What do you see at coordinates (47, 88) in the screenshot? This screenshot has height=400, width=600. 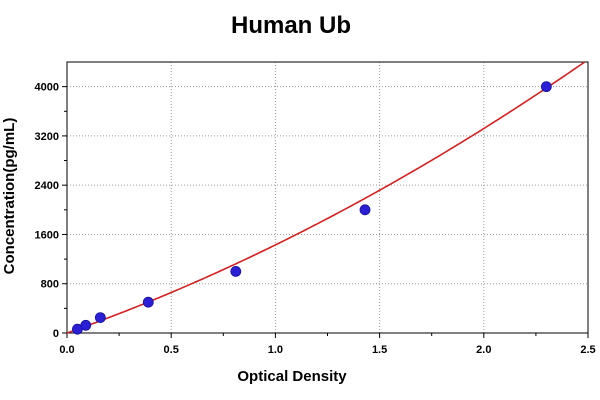 I see `y-tick-label: 4000` at bounding box center [47, 88].